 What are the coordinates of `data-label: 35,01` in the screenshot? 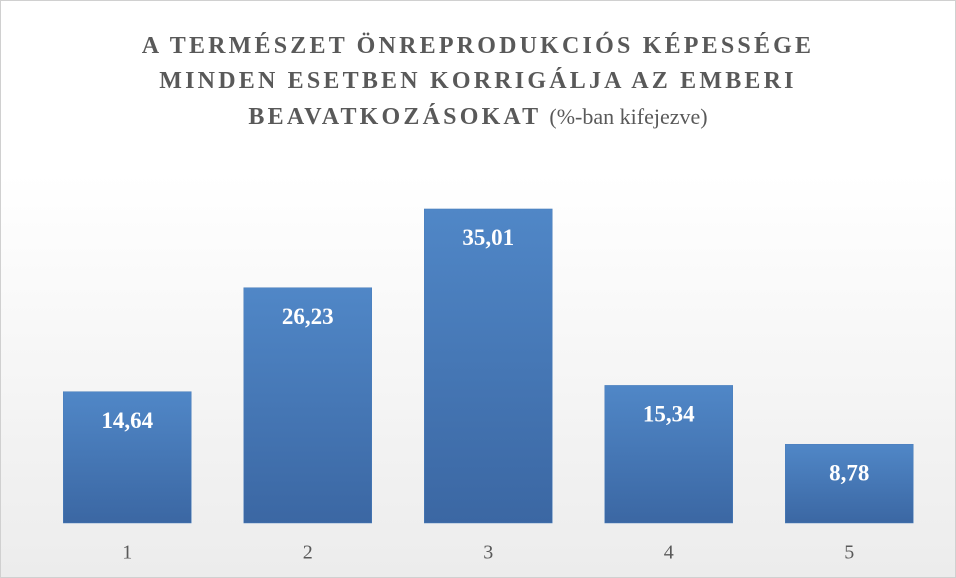 It's located at (488, 237).